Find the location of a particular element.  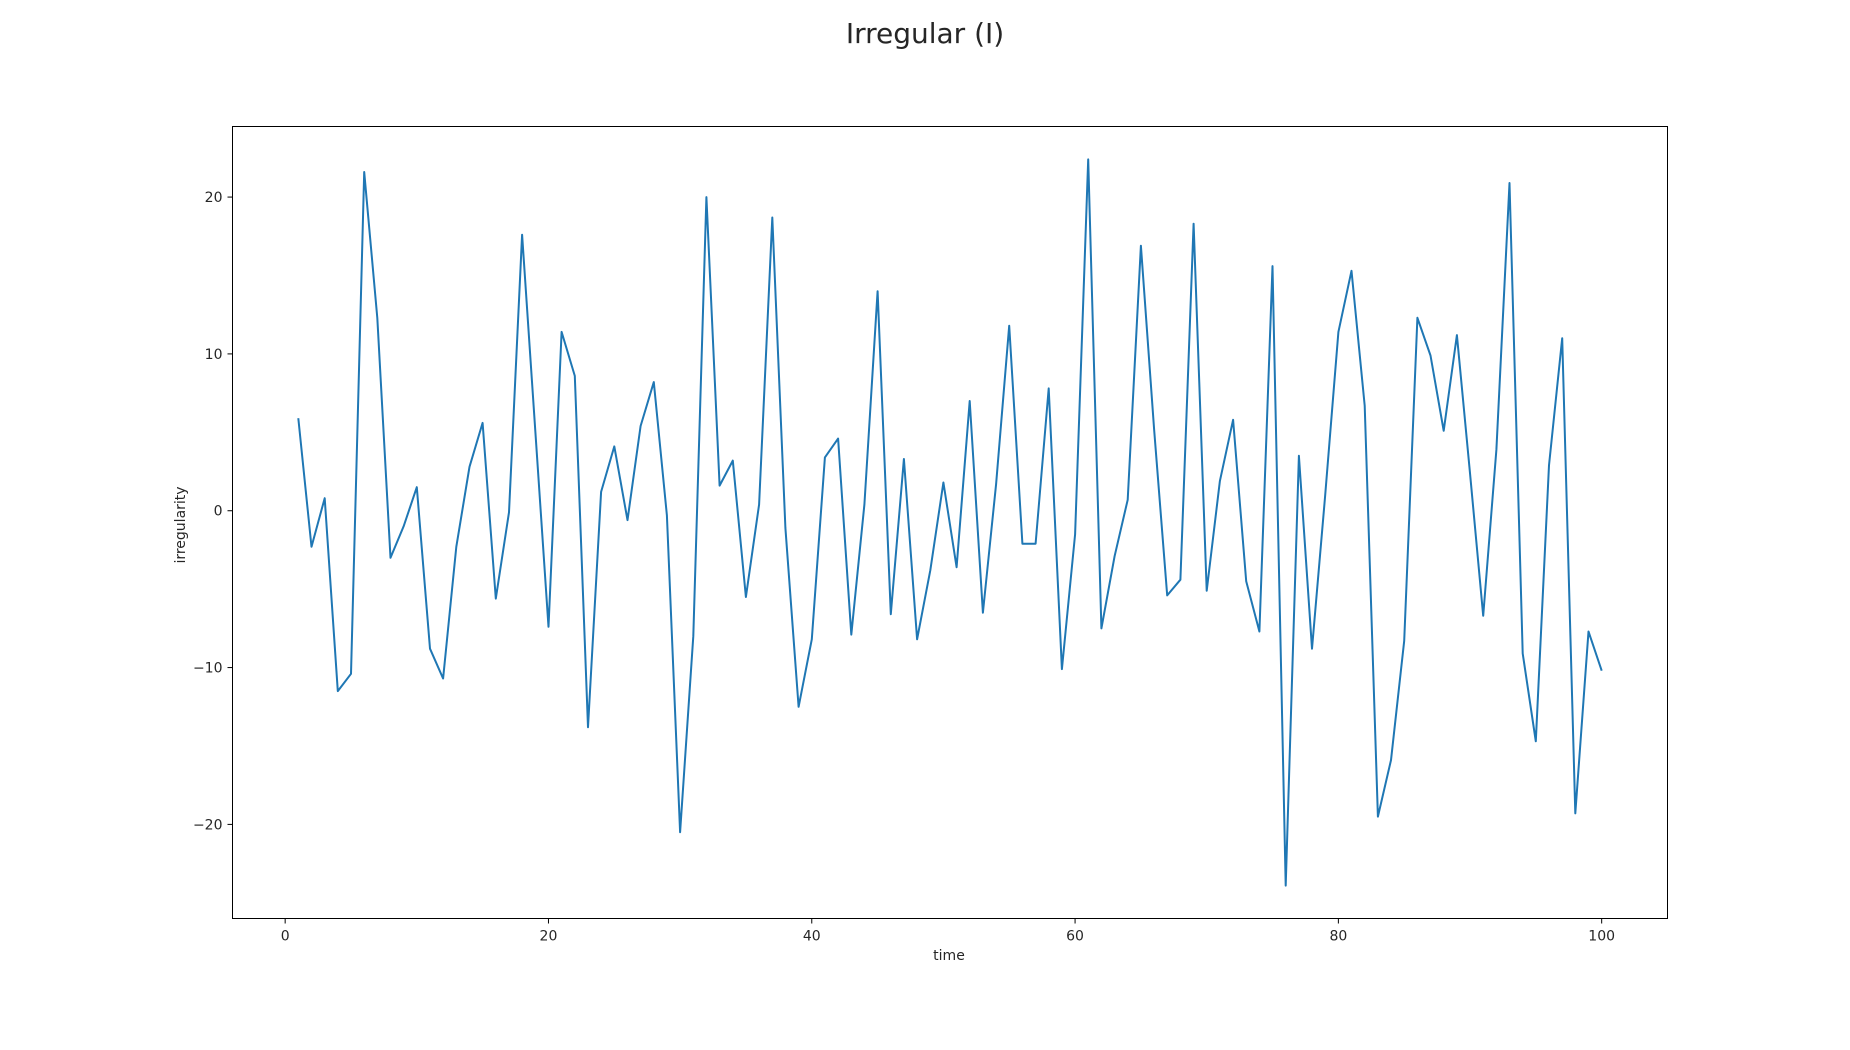

y-tick-label: −10 is located at coordinates (208, 669).